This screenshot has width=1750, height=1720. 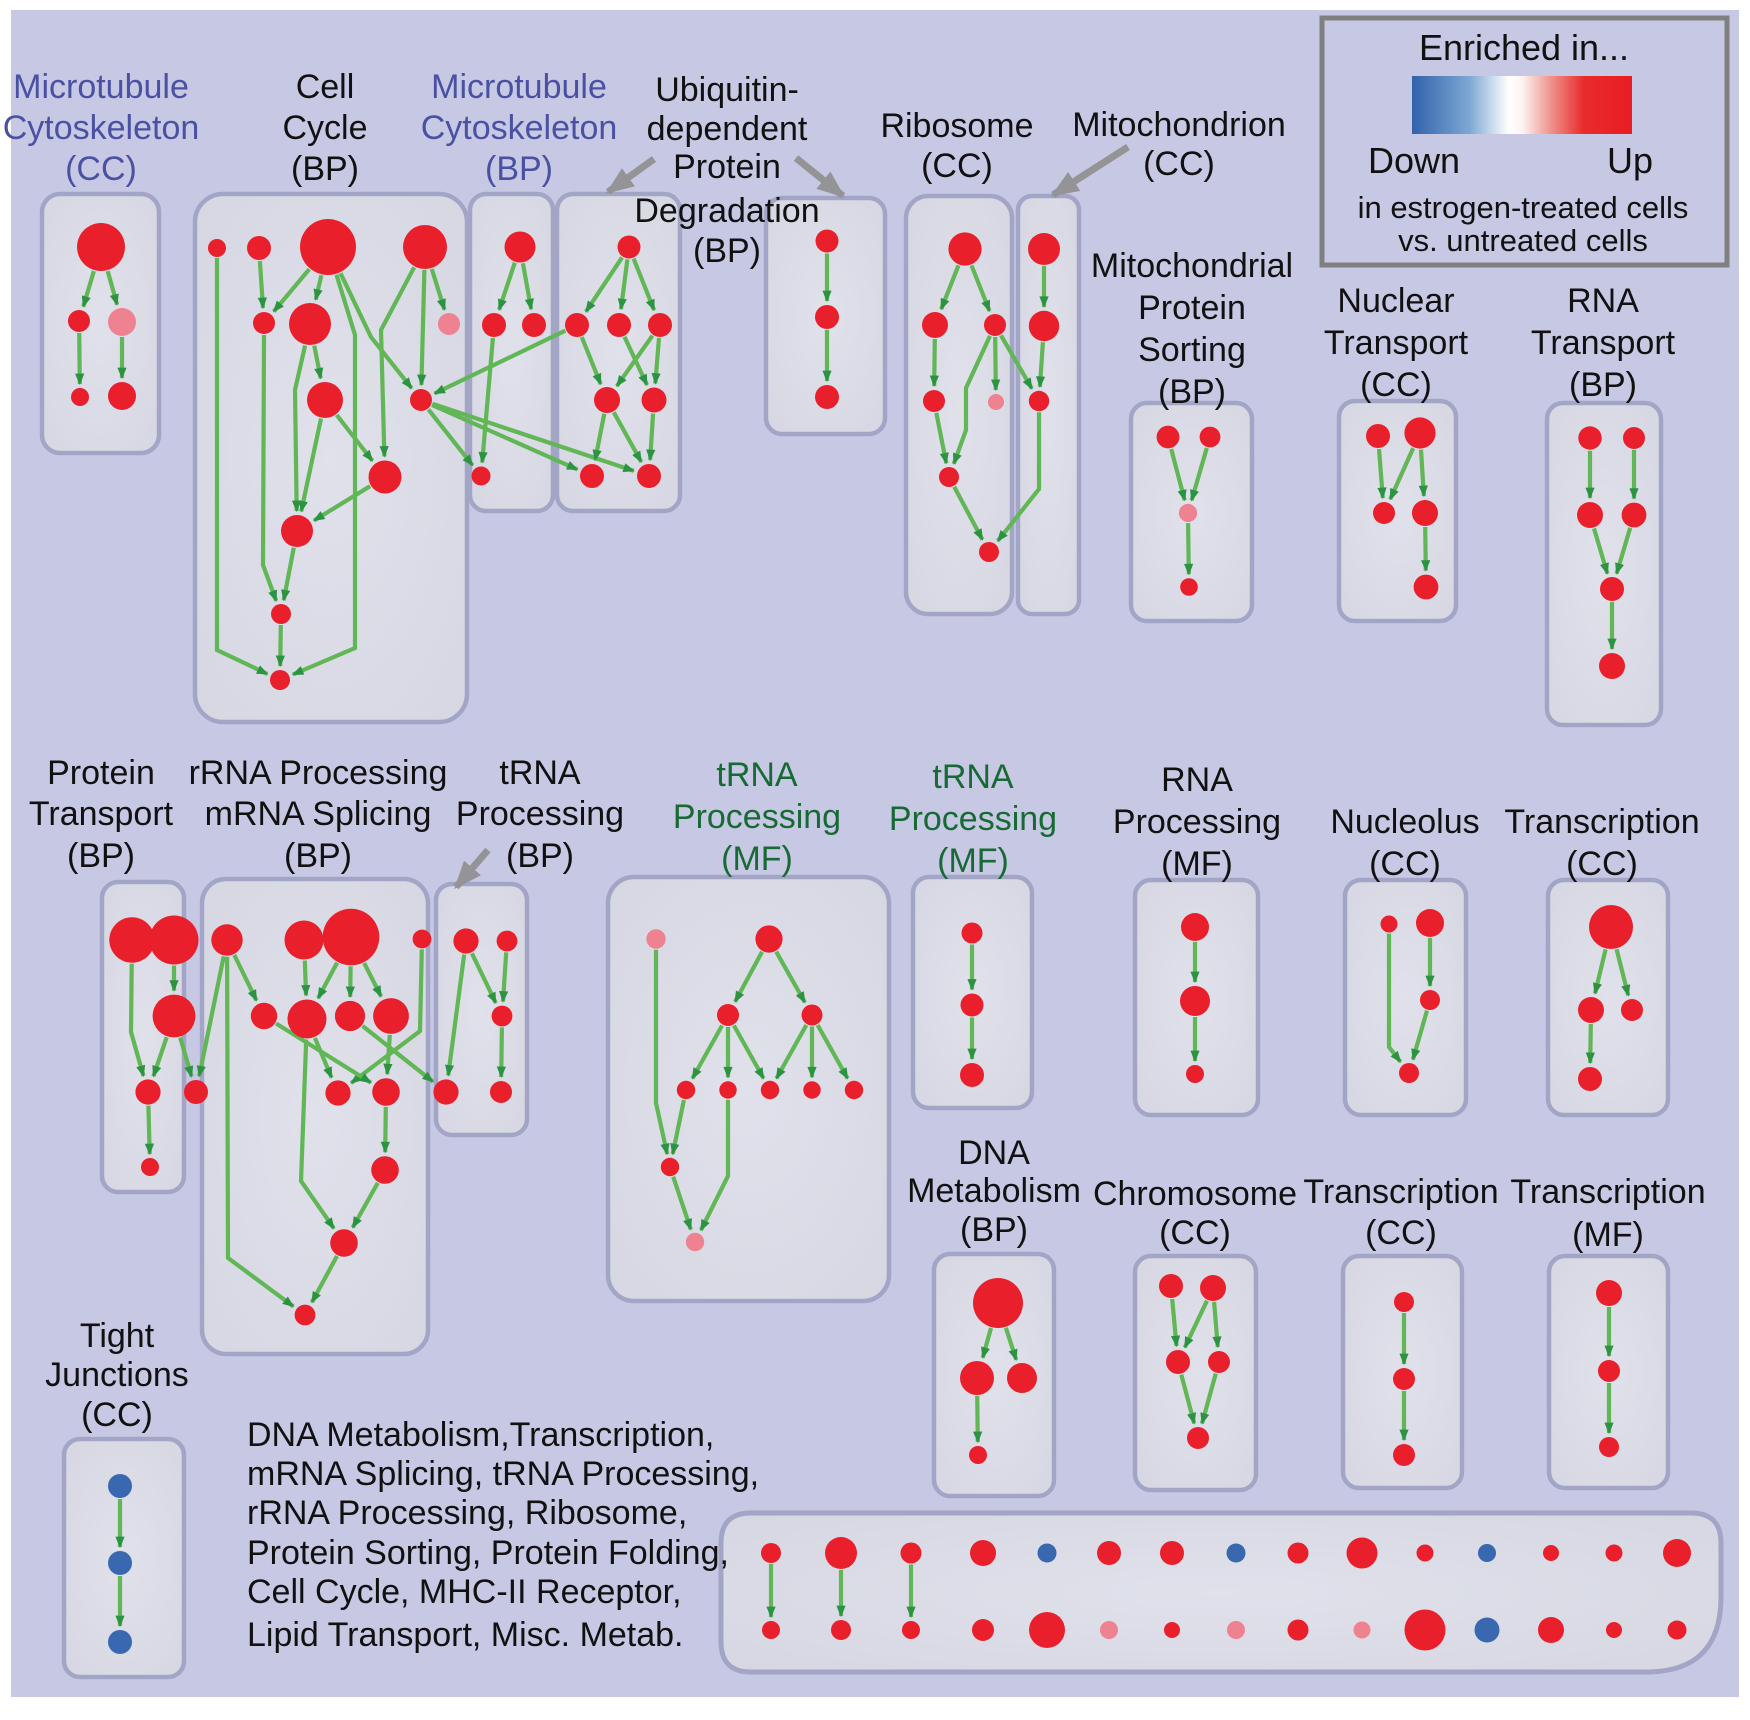 What do you see at coordinates (956, 126) in the screenshot?
I see `svg-text: Ribosome` at bounding box center [956, 126].